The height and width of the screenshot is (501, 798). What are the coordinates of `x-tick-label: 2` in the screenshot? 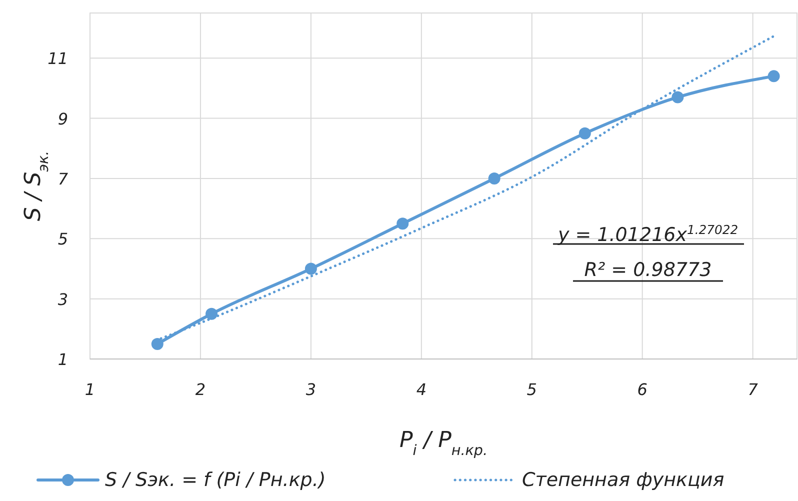 It's located at (200, 389).